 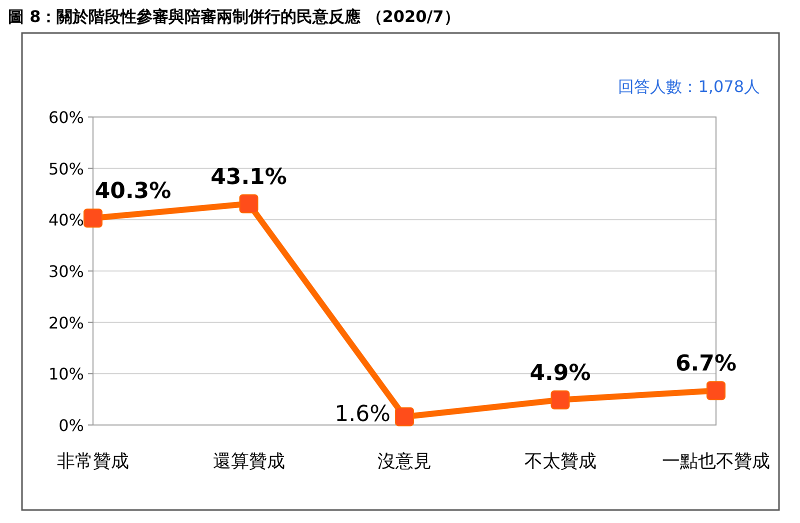 What do you see at coordinates (234, 16) in the screenshot?
I see `chart-title: 圖 8：關於階段性參審與陪審兩制併行的民意反應 （2020/7）` at bounding box center [234, 16].